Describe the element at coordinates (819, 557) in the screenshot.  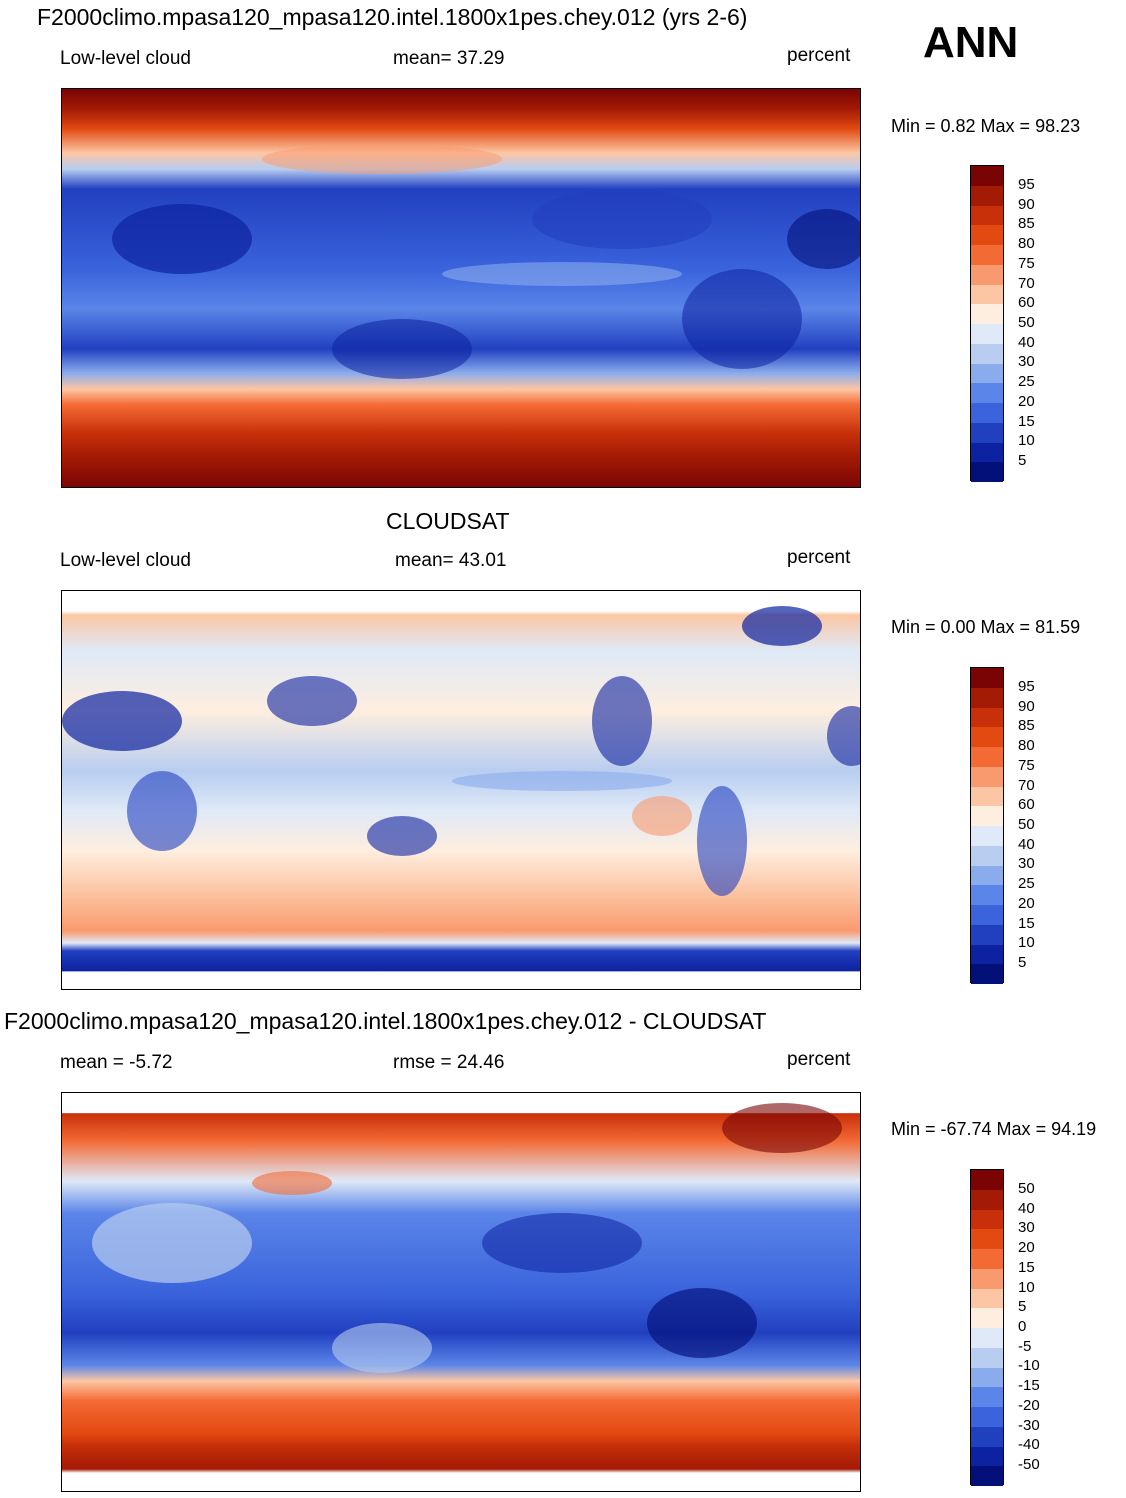
I see `panel2-units-label: percent` at that location.